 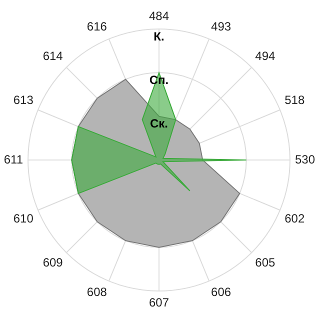 What do you see at coordinates (294, 219) in the screenshot?
I see `spoke-label: 602` at bounding box center [294, 219].